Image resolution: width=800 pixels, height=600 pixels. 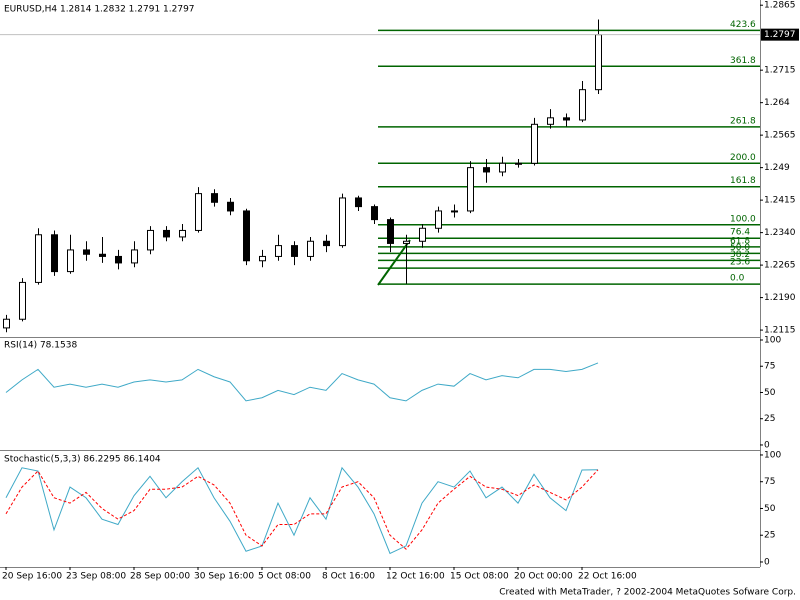 What do you see at coordinates (224, 577) in the screenshot?
I see `x-tick-label: 30 Sep 16:00` at bounding box center [224, 577].